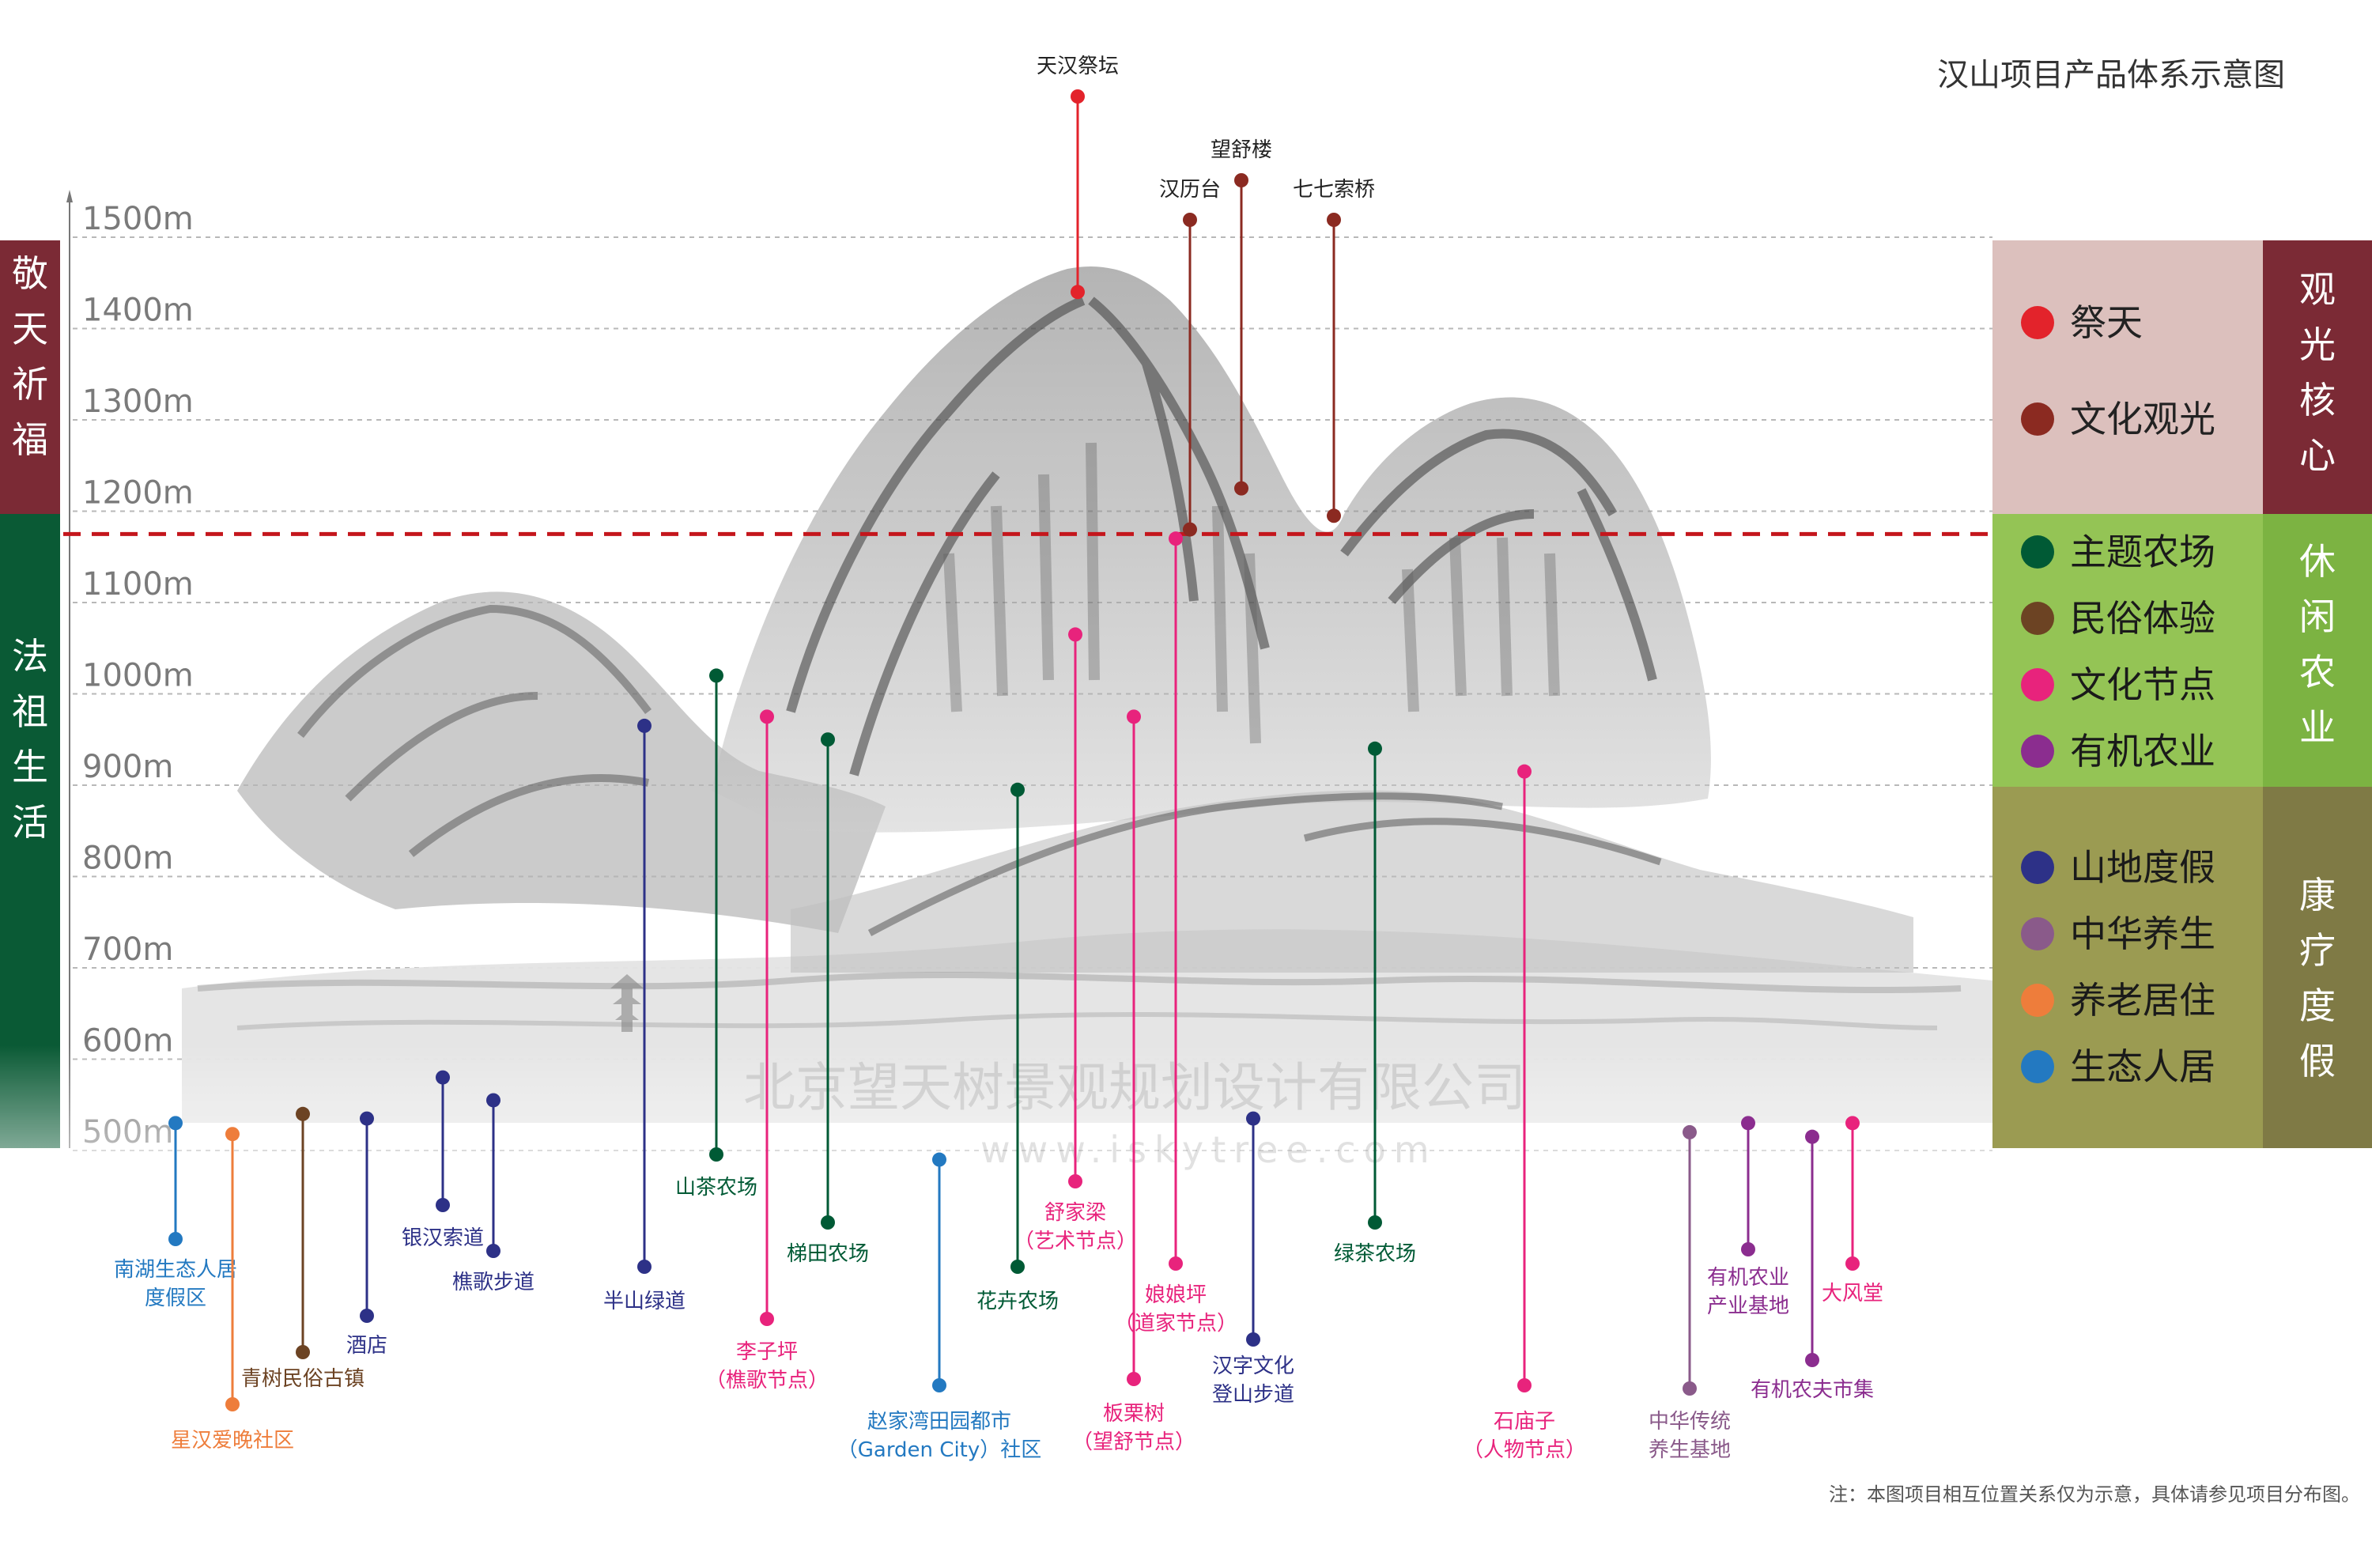 This screenshot has height=1568, width=2372. I want to click on project-label: 汉字文化, so click(1253, 1366).